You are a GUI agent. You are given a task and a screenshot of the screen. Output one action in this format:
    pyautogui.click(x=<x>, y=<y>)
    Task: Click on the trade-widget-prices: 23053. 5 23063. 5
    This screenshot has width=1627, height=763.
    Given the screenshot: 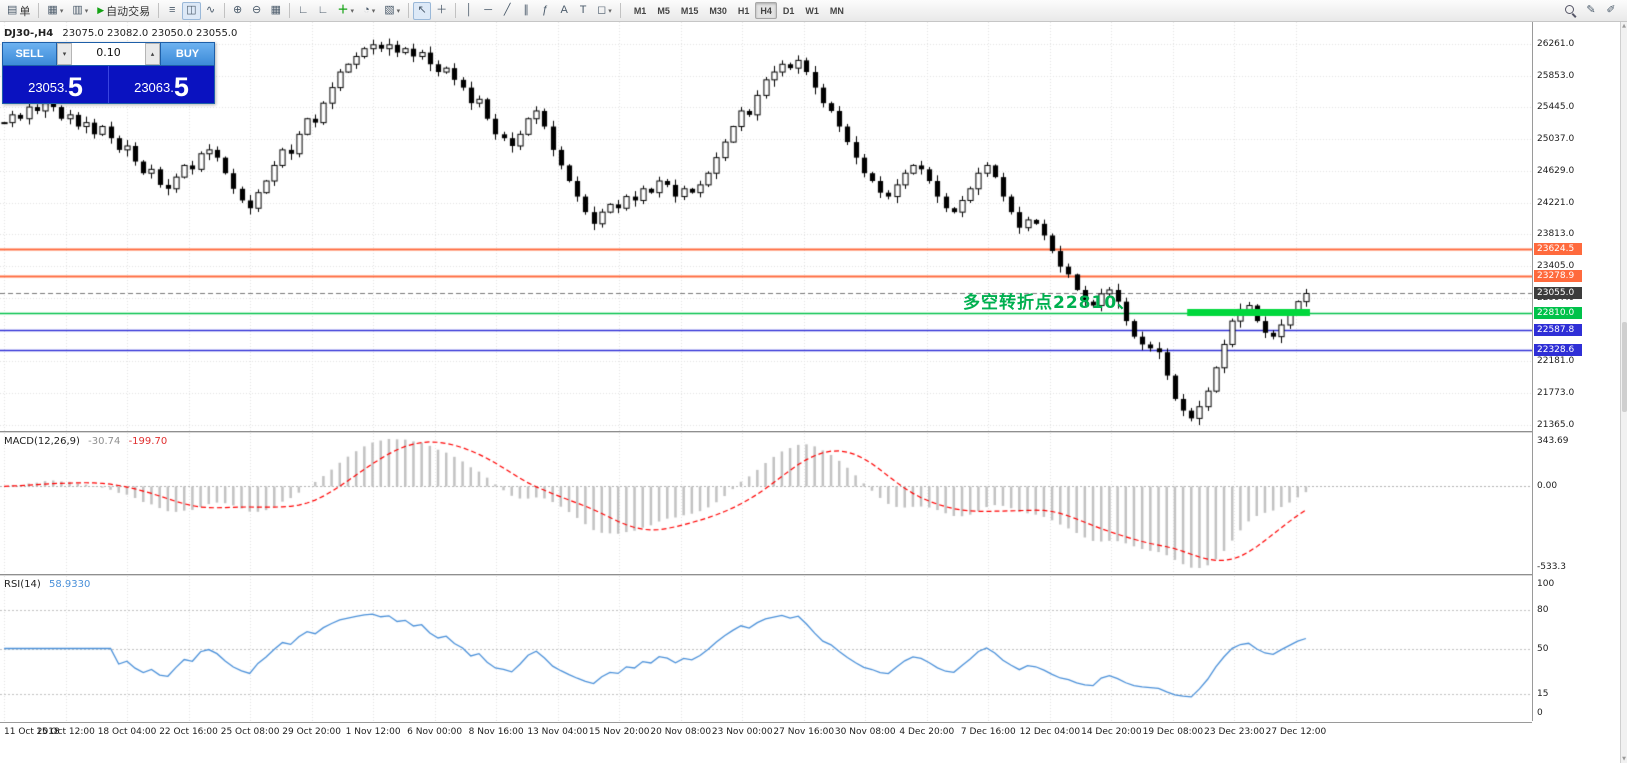 What is the action you would take?
    pyautogui.click(x=108, y=84)
    